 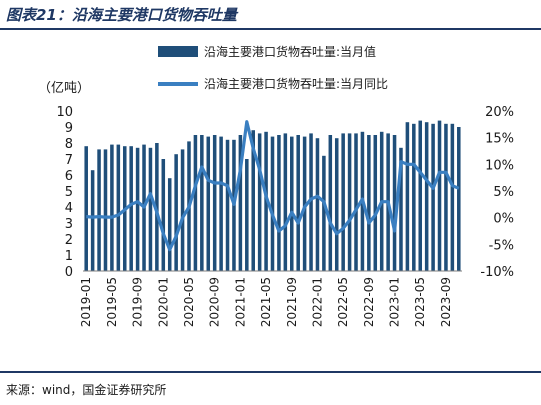 What do you see at coordinates (178, 51) in the screenshot?
I see `legend-bar-swatch` at bounding box center [178, 51].